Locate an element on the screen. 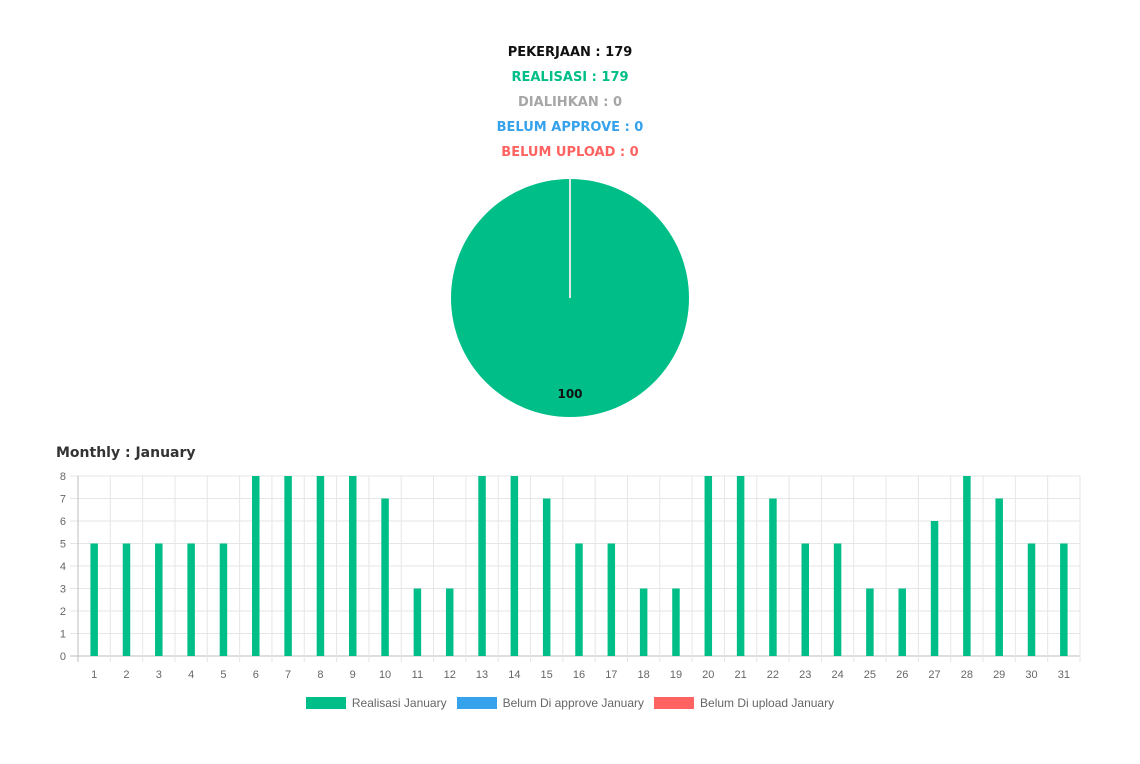 Image resolution: width=1140 pixels, height=764 pixels. legend-label-belum-upload: Belum Di upload January is located at coordinates (767, 703).